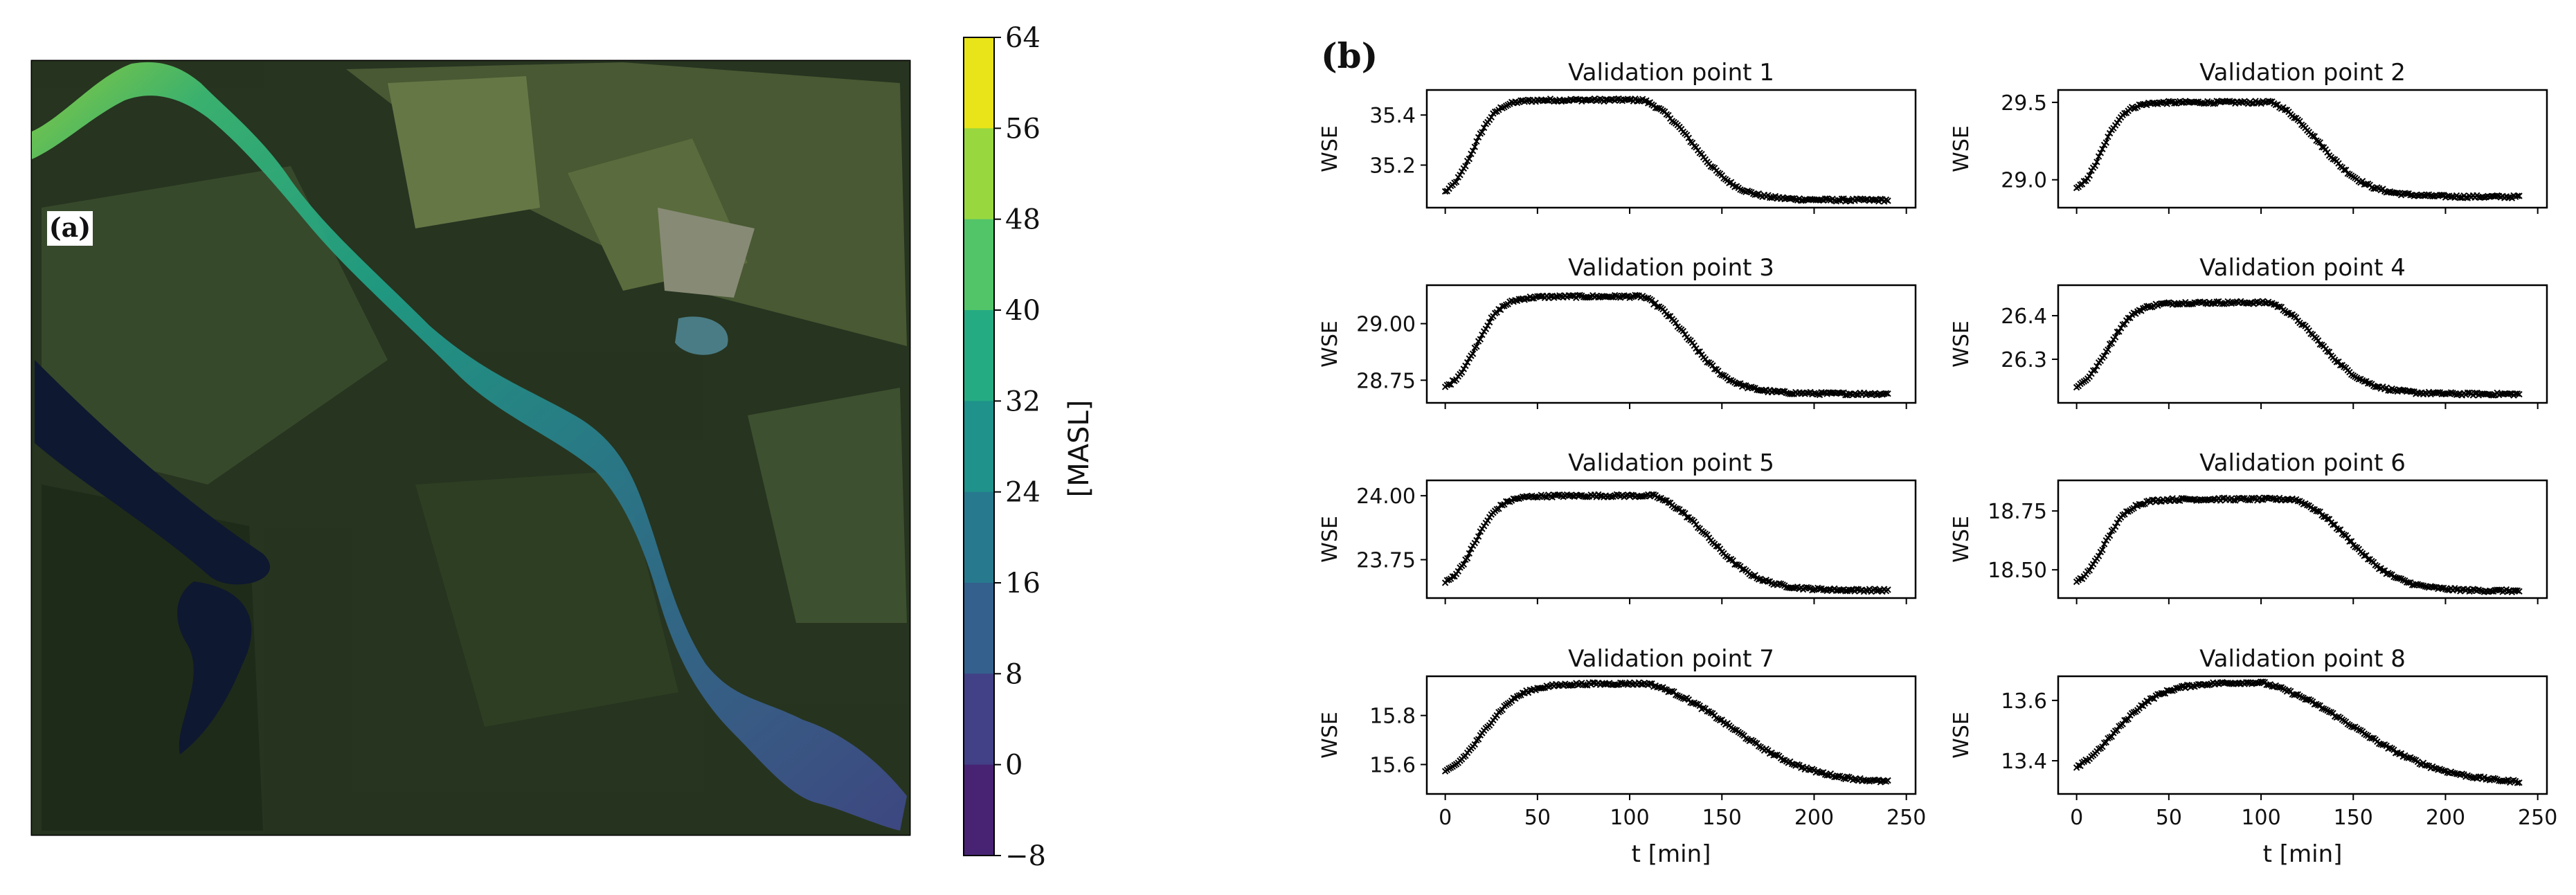 The width and height of the screenshot is (2576, 895). I want to click on validation-subplot: Validation point 6 WSE 18.75 18.50, so click(2248, 526).